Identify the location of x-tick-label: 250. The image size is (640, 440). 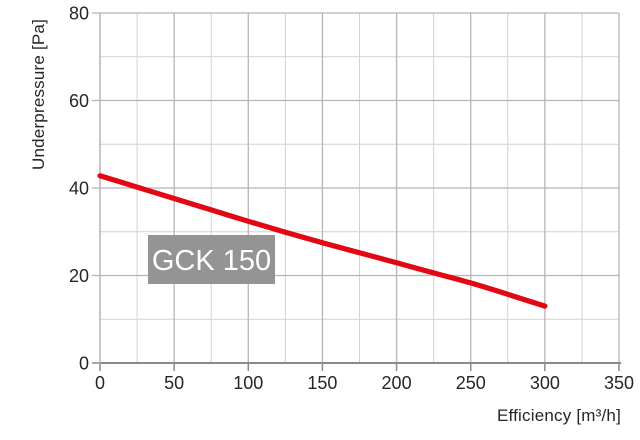
(471, 383).